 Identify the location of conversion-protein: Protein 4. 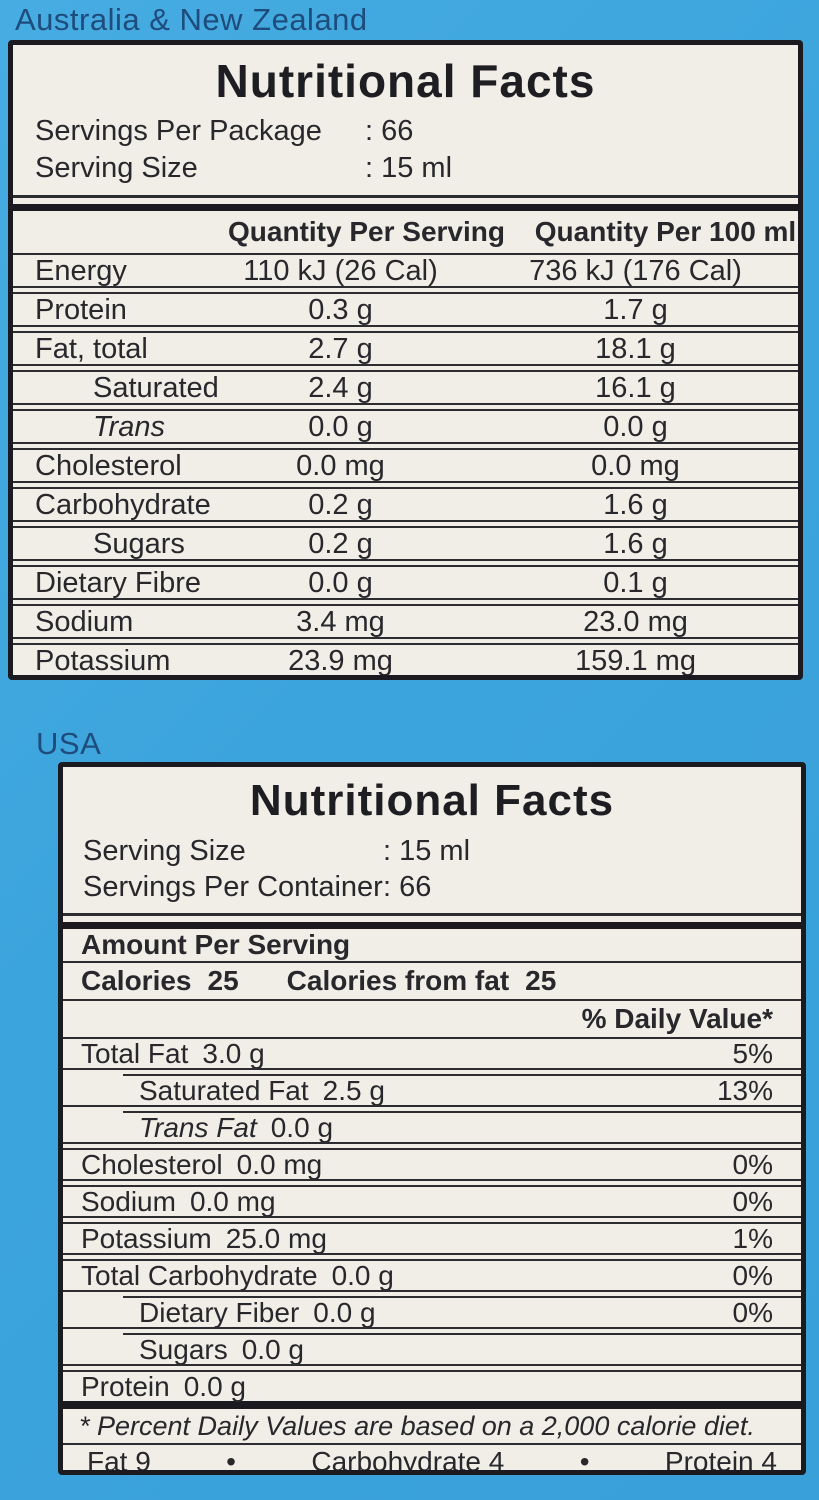
(720, 1460).